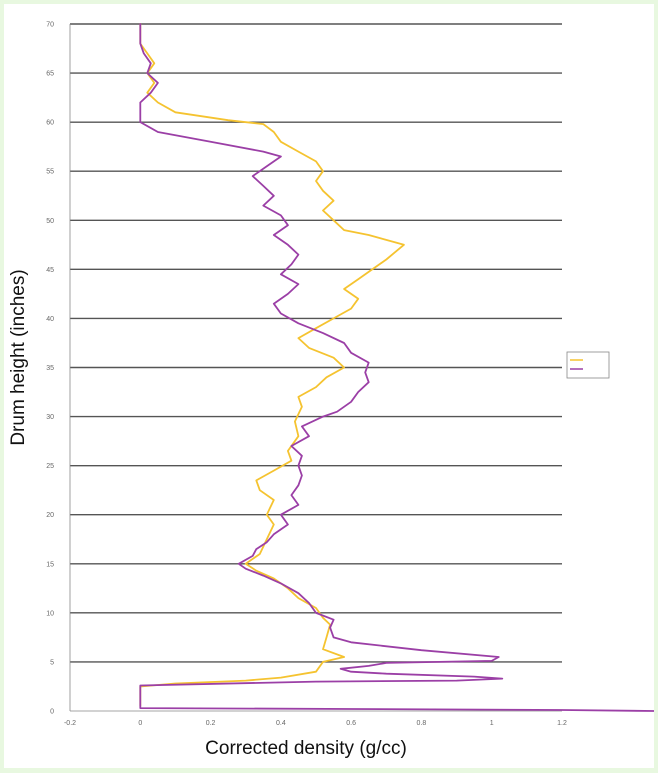  I want to click on x-tick-labels: -0.2 0 0.2 0.4 0.6 0.8 1 1.2, so click(315, 723).